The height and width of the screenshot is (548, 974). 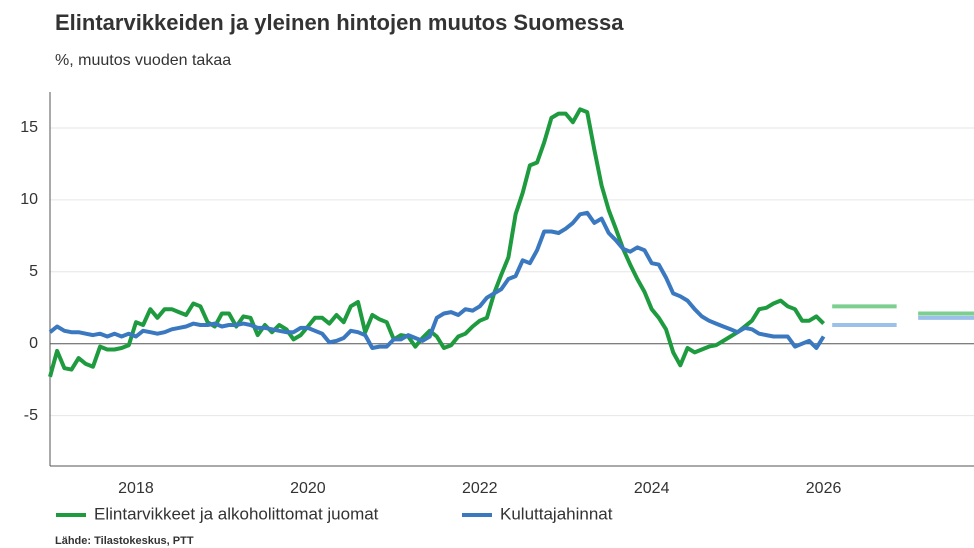 What do you see at coordinates (29, 127) in the screenshot?
I see `y-tick-label: 15` at bounding box center [29, 127].